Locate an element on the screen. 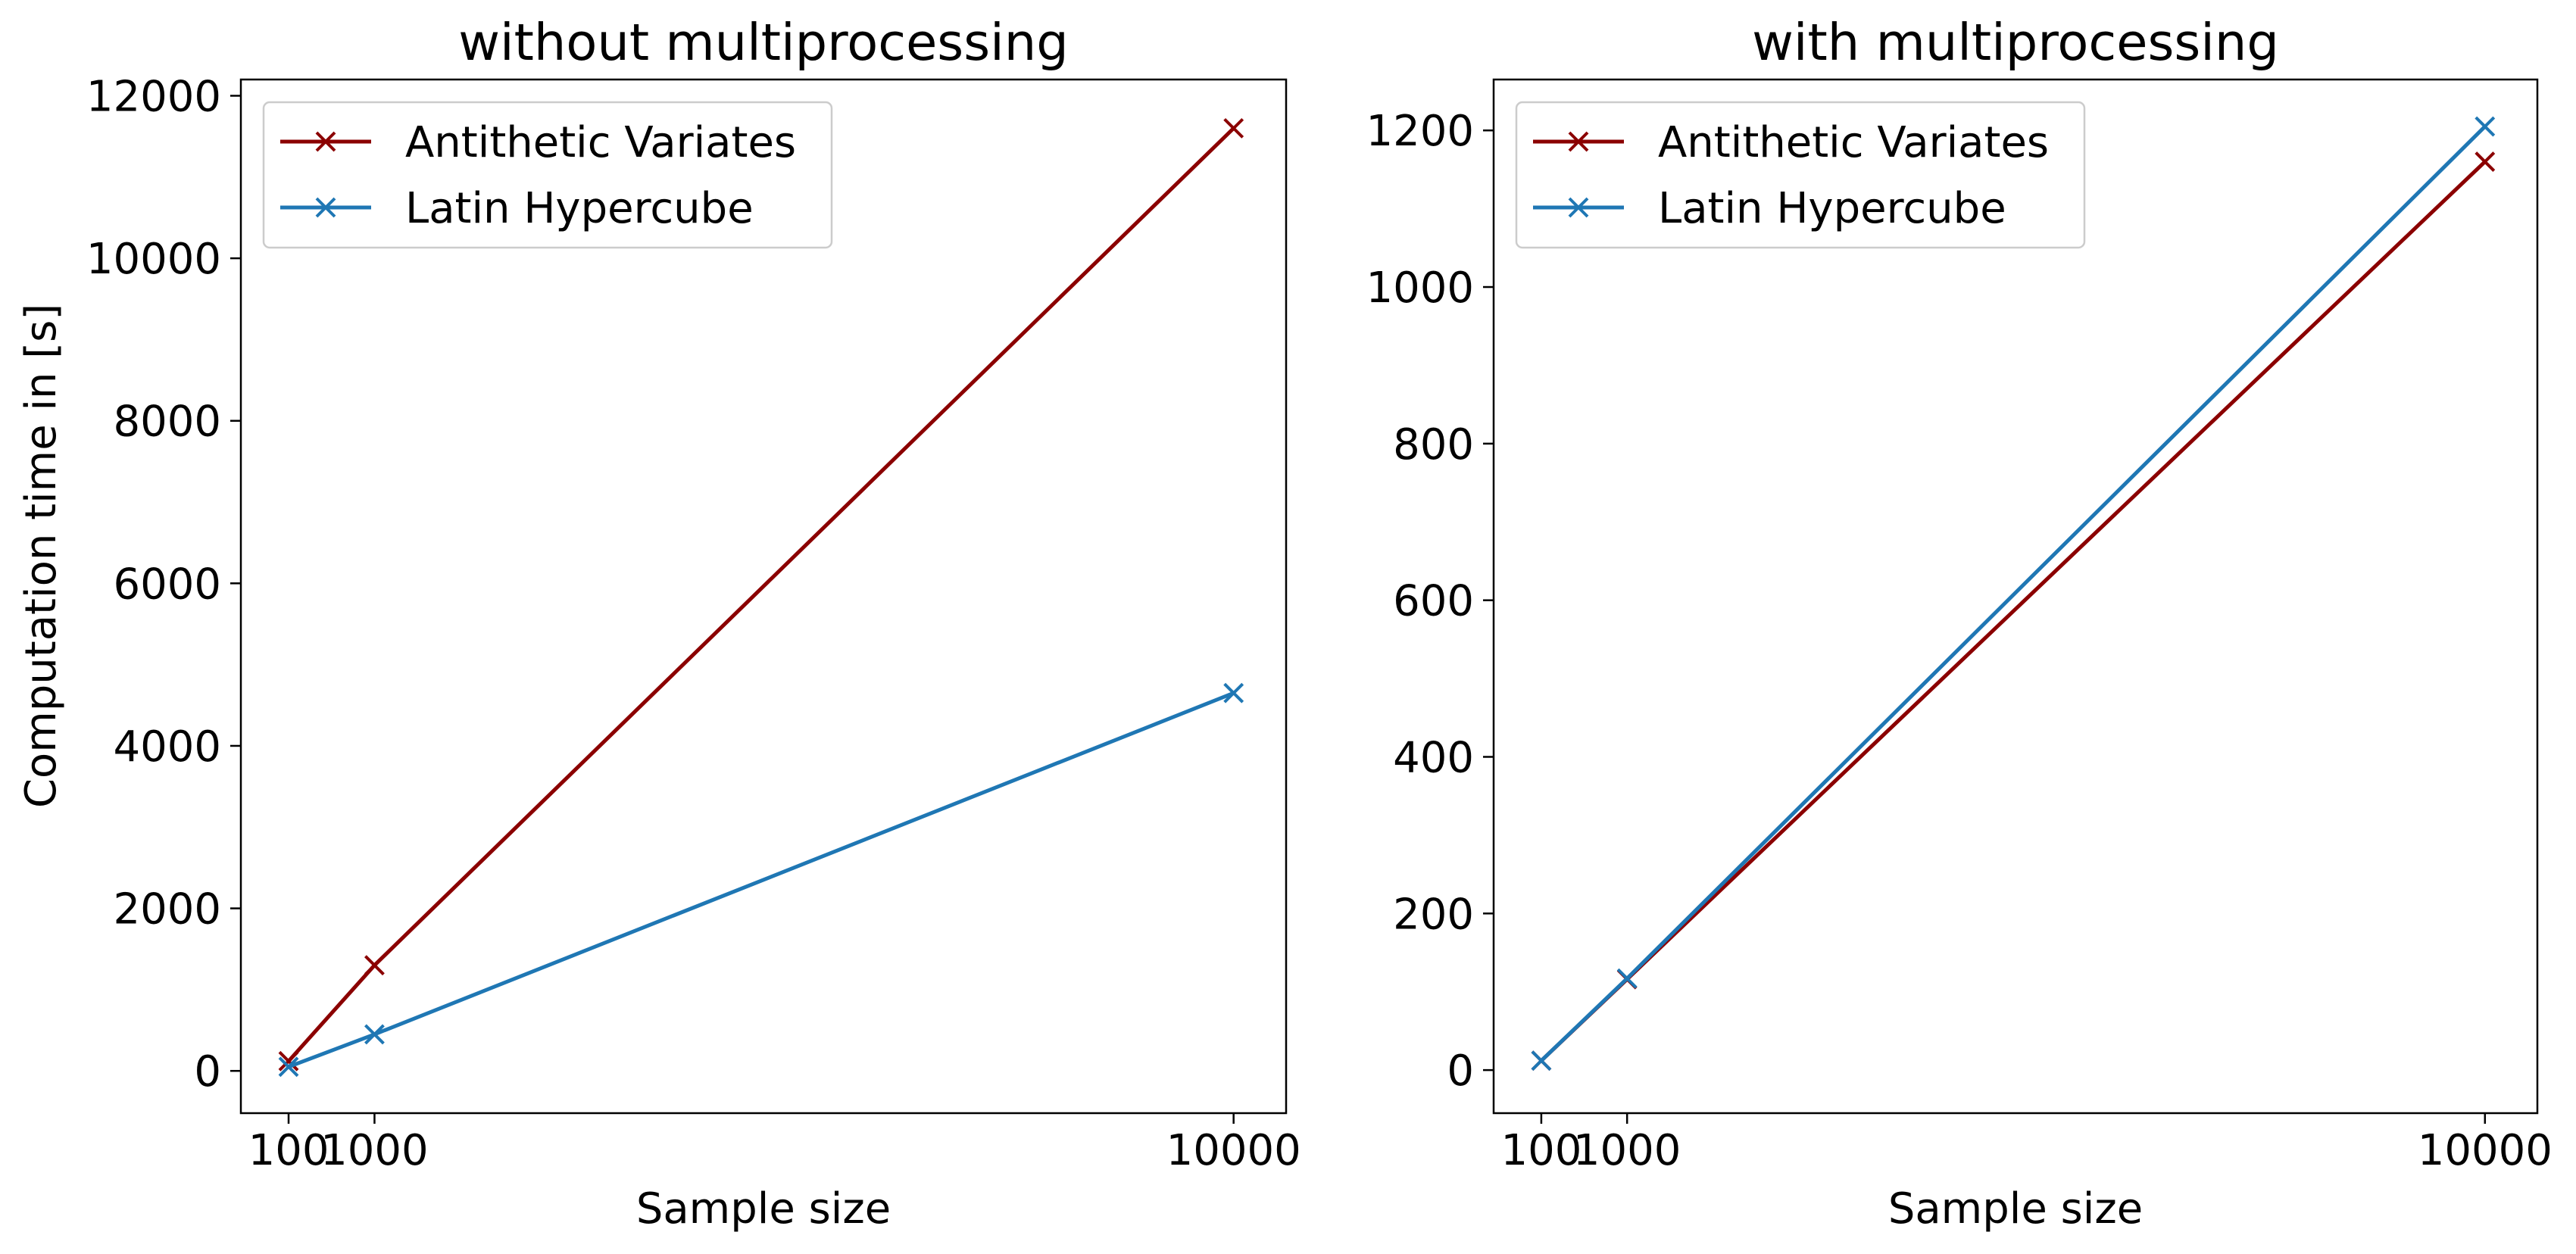 The image size is (2576, 1254). y-tick-label: 800 is located at coordinates (1434, 445).